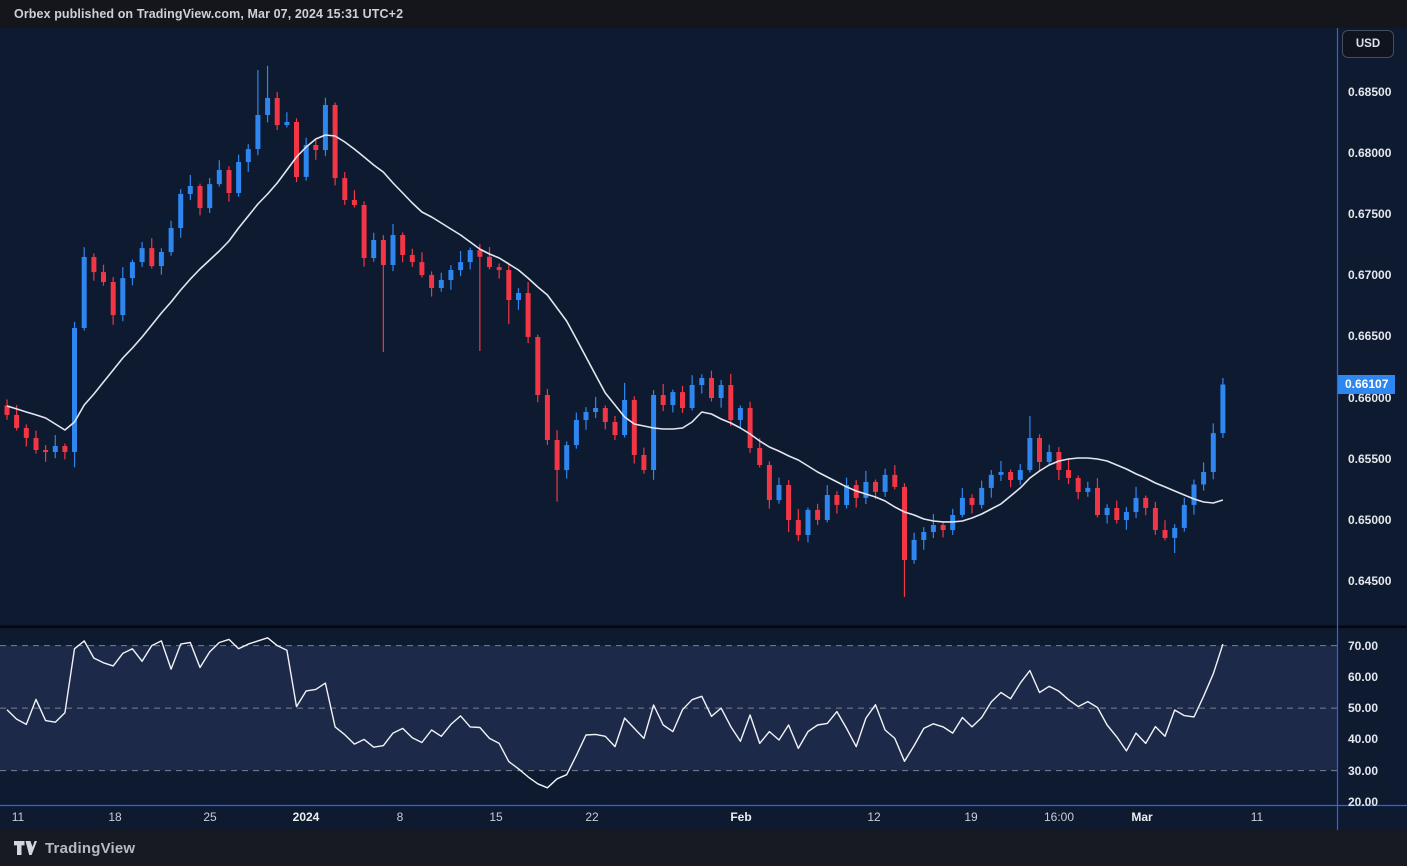  What do you see at coordinates (1363, 801) in the screenshot?
I see `rsi-axis-label: 20.00` at bounding box center [1363, 801].